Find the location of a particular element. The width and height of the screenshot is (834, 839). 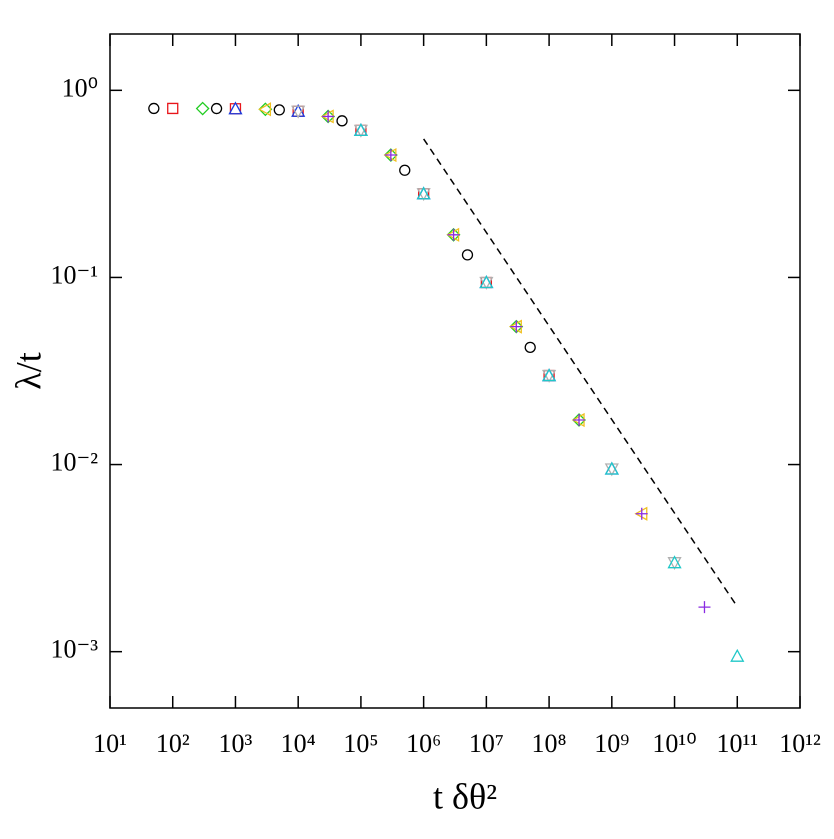

x-tick-label: 10⁸ is located at coordinates (549, 743).